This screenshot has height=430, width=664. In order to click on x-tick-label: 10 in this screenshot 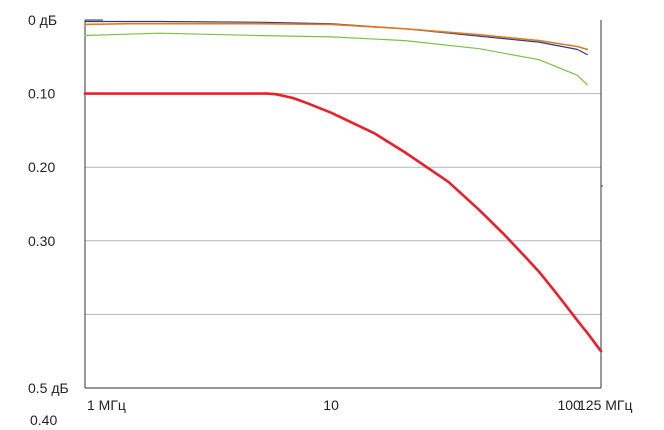, I will do `click(331, 405)`.